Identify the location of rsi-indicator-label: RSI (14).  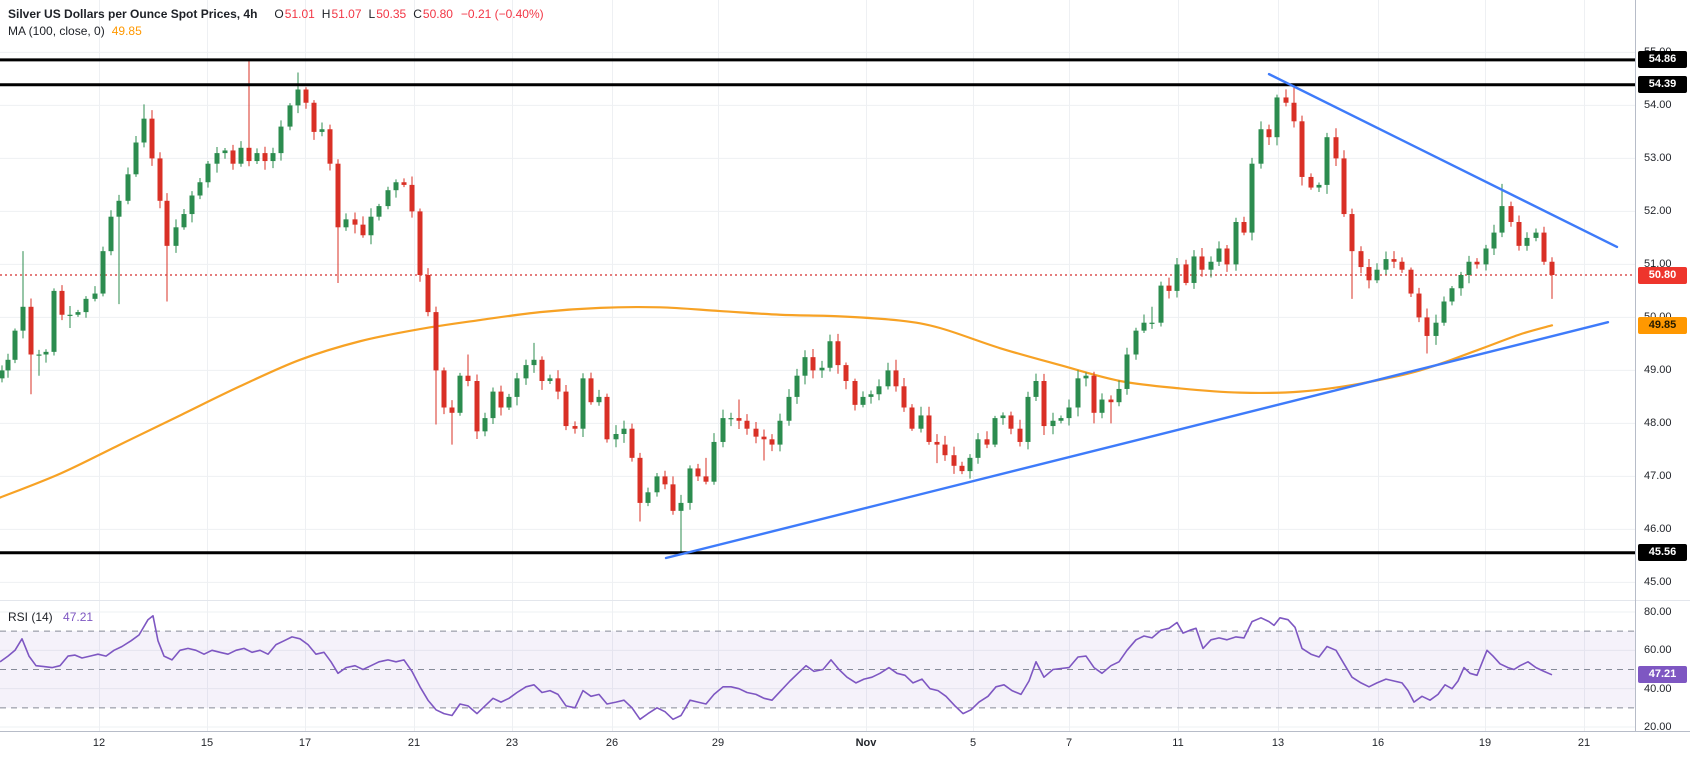
(30, 617).